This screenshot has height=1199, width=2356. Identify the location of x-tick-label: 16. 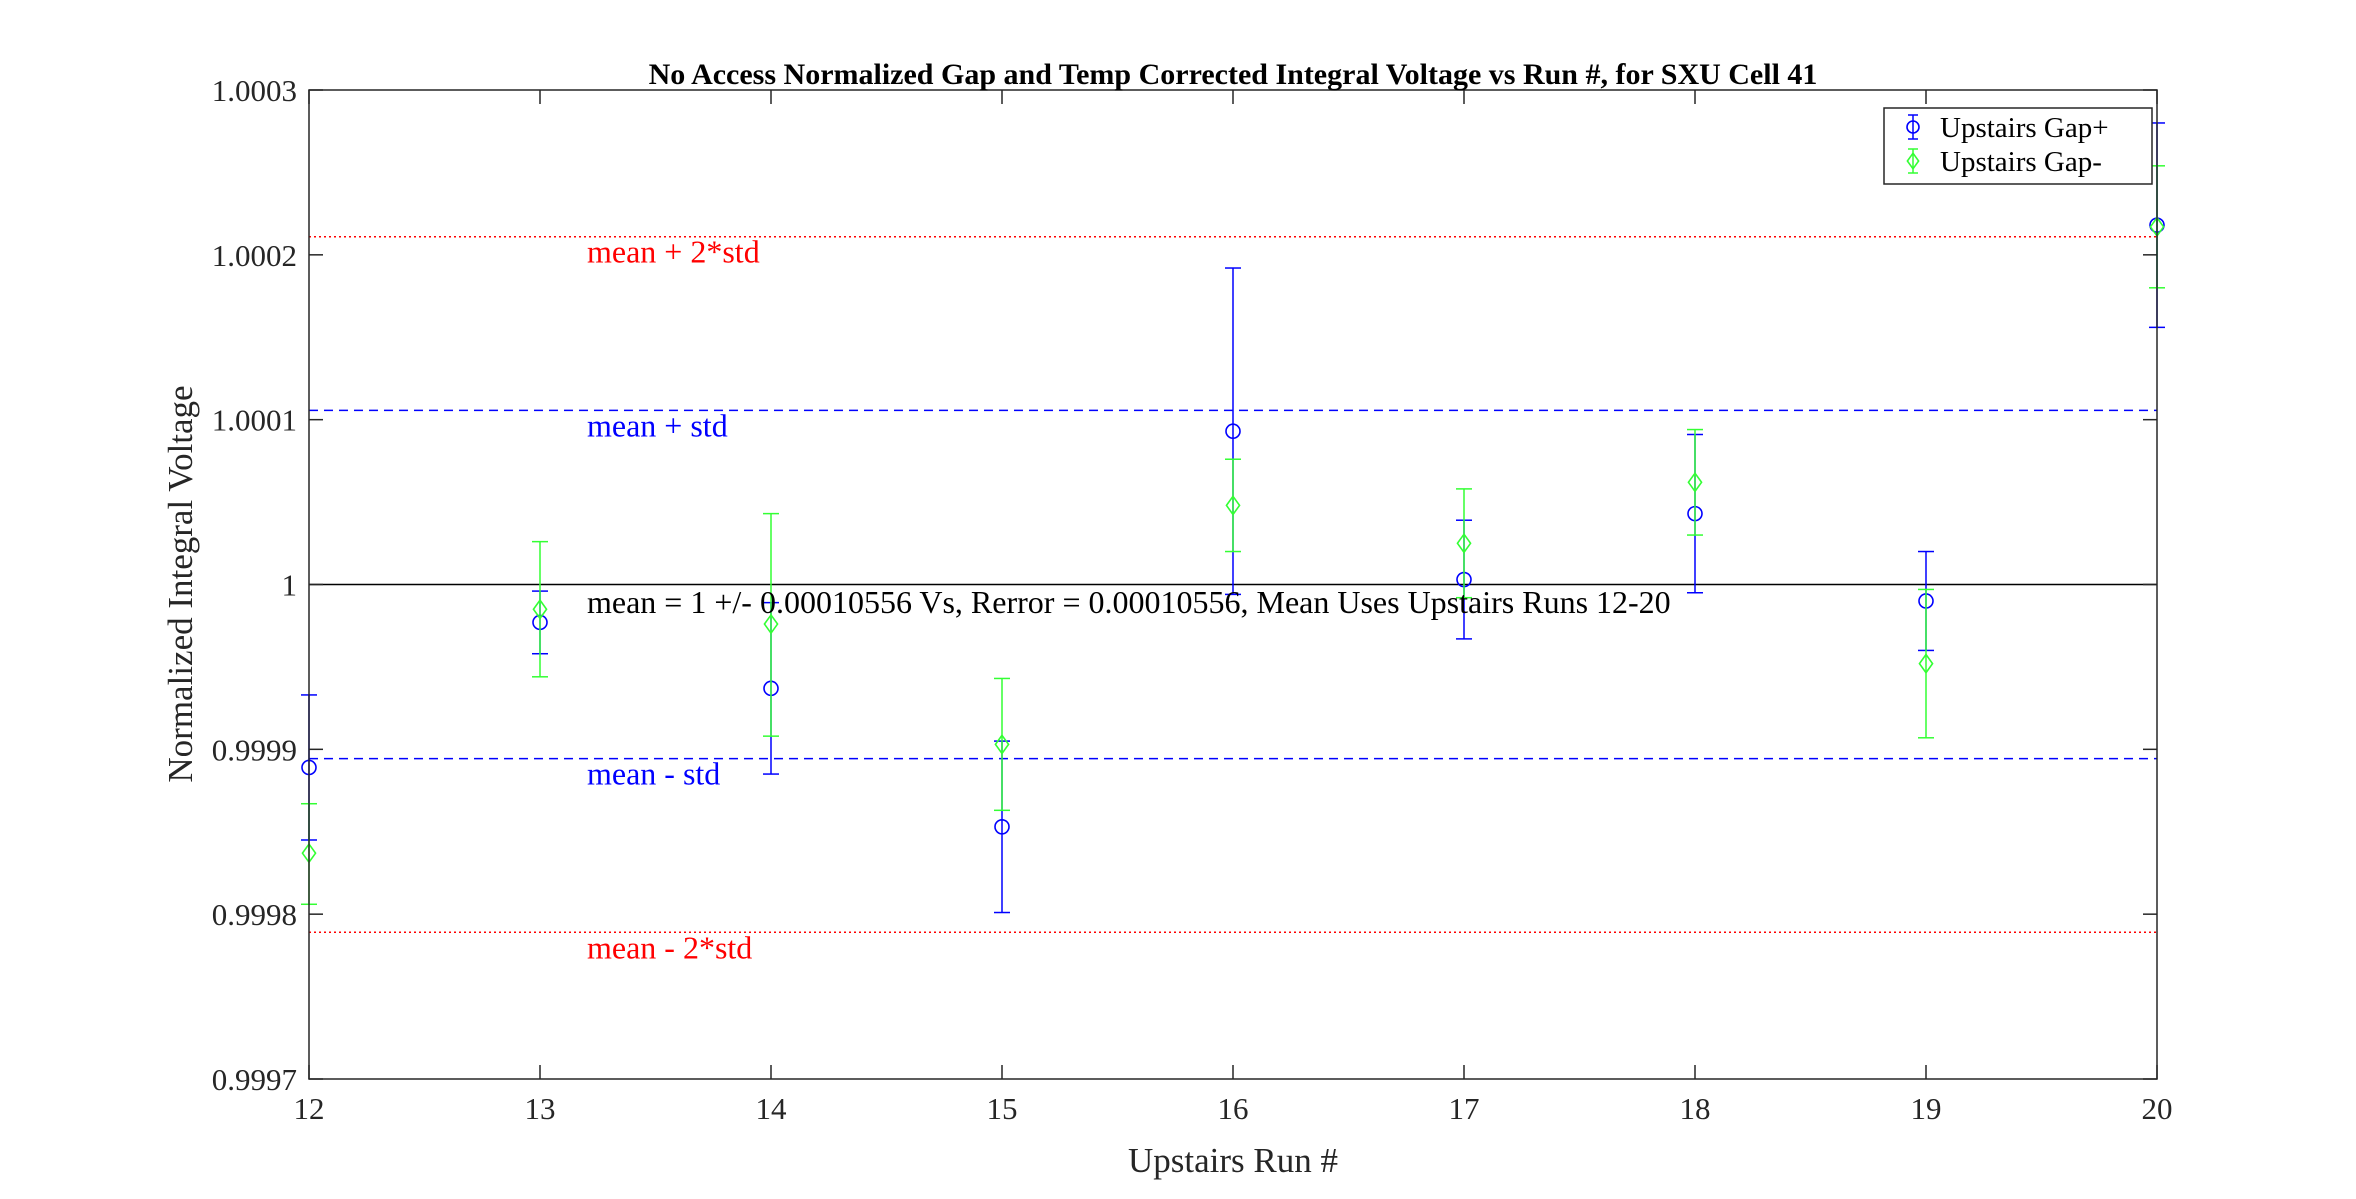
(1233, 1108).